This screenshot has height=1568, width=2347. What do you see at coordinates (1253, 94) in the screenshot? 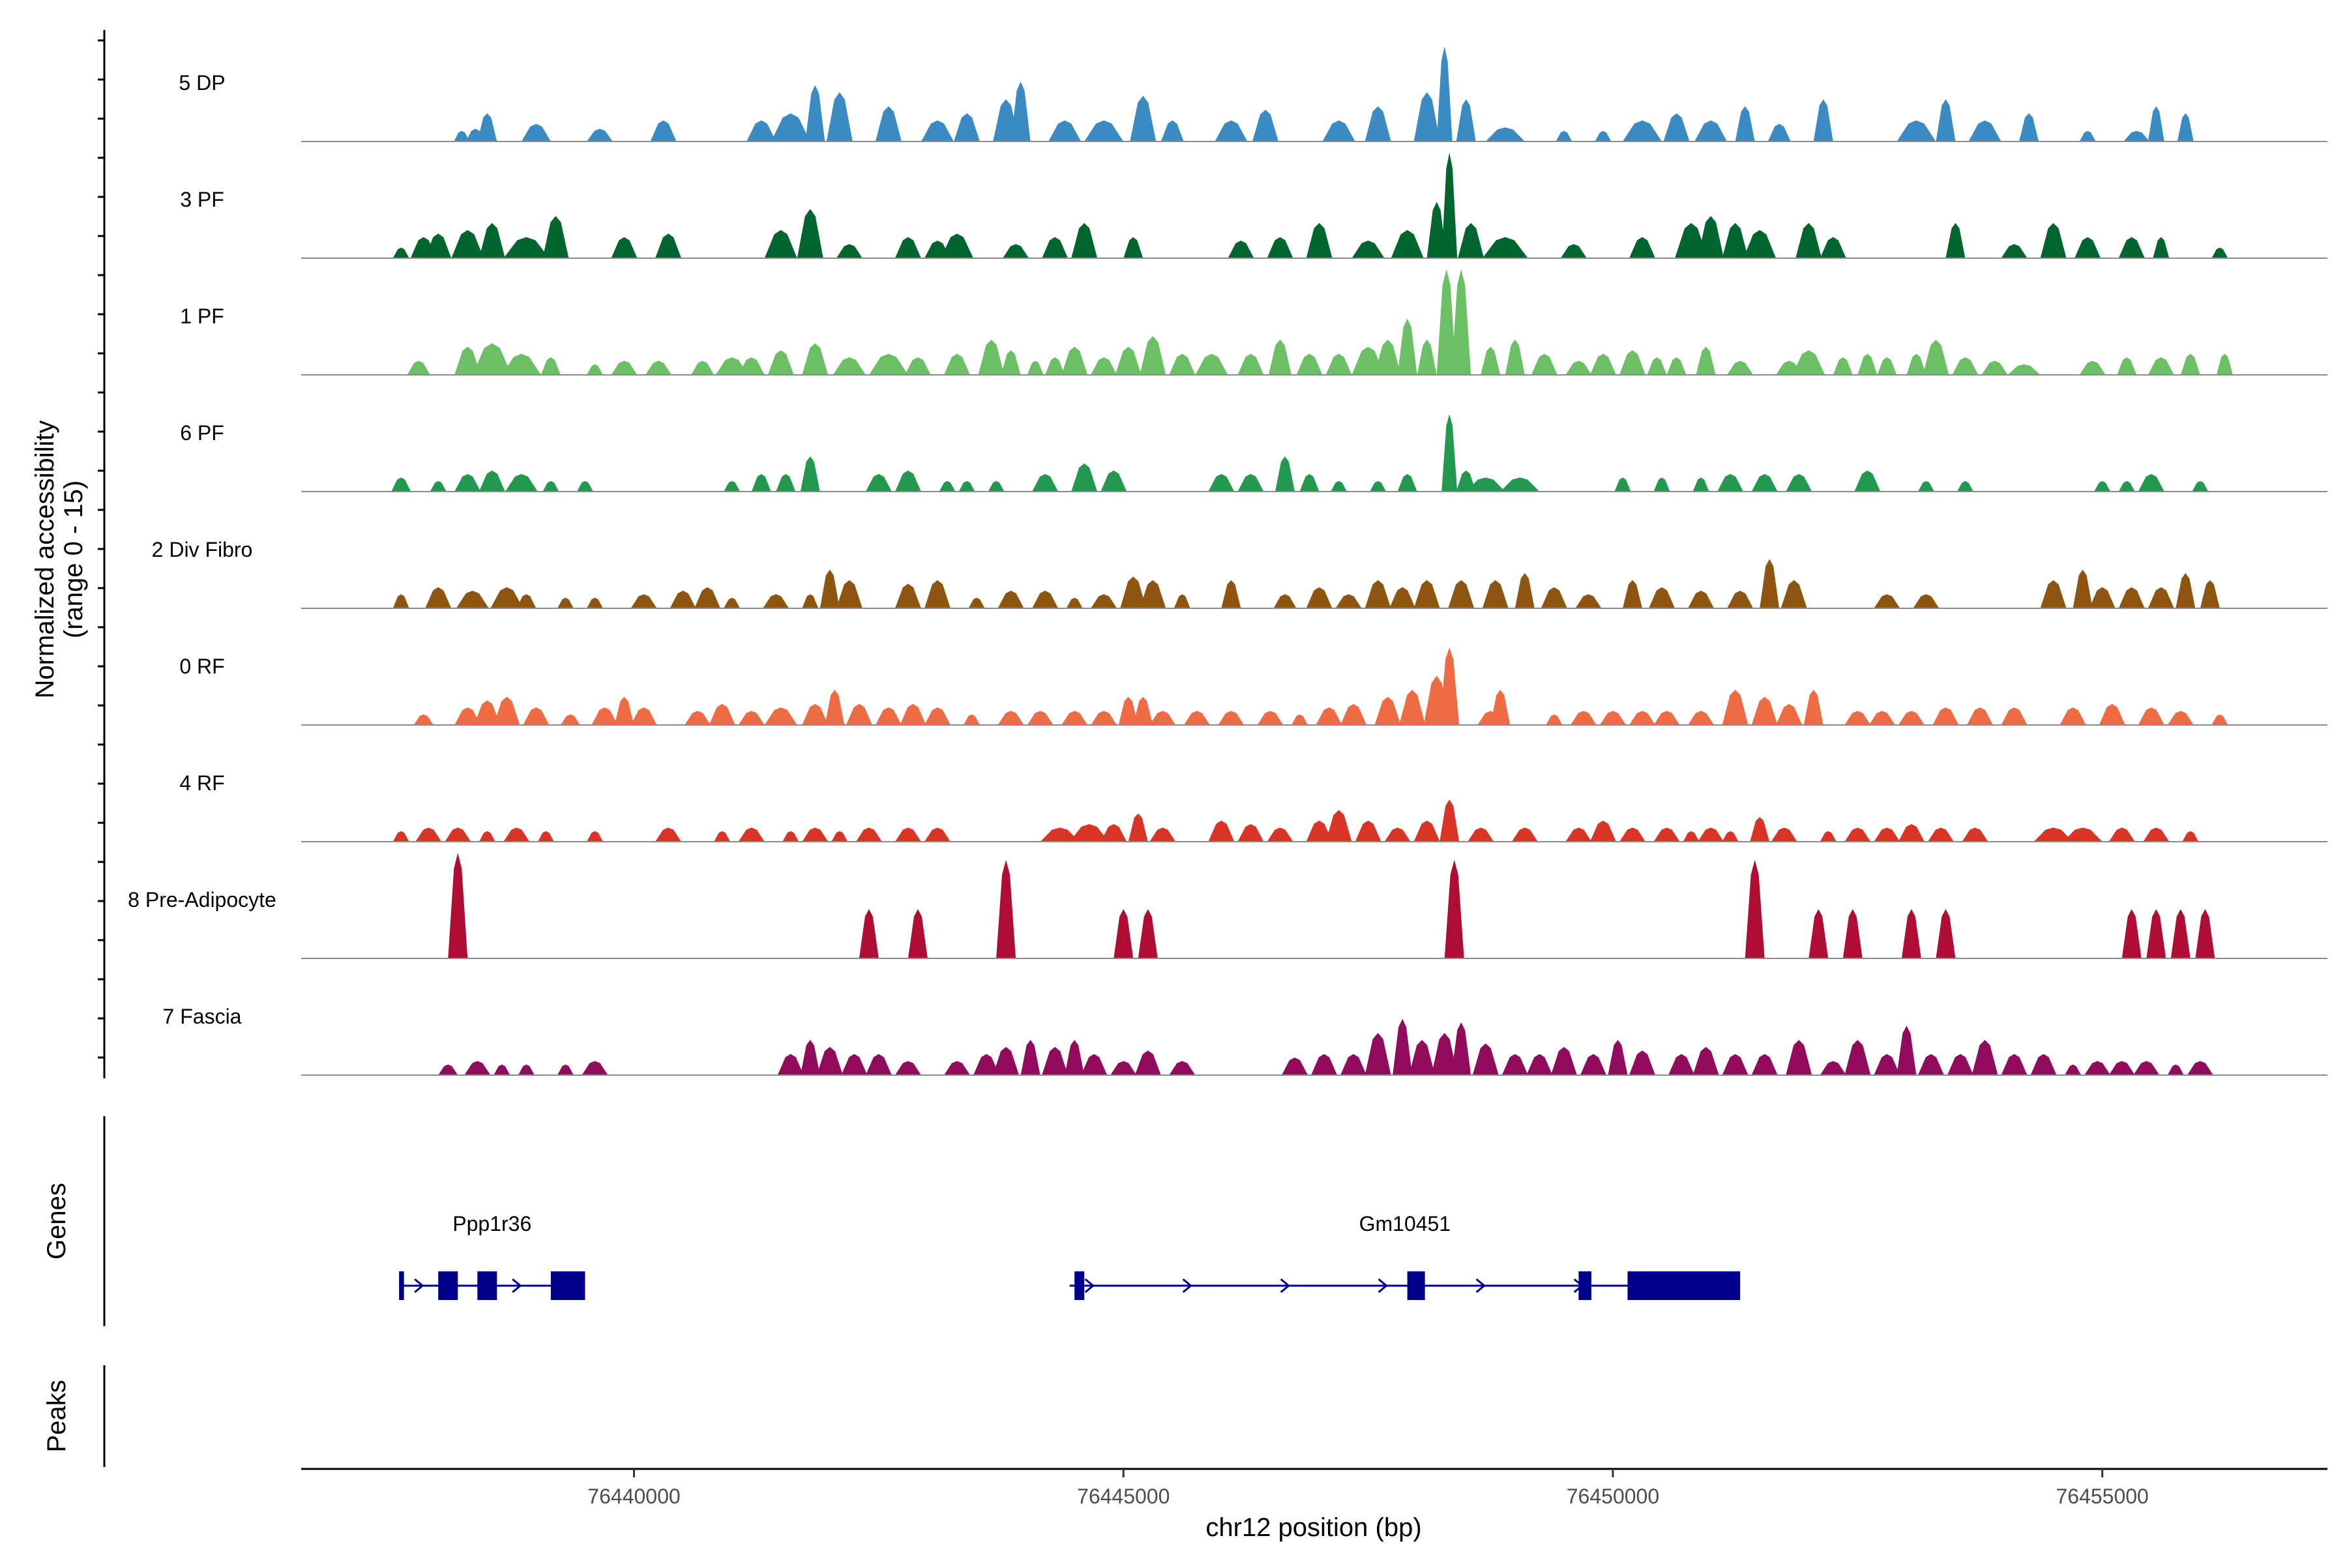
I see `track-1: 5 DP` at bounding box center [1253, 94].